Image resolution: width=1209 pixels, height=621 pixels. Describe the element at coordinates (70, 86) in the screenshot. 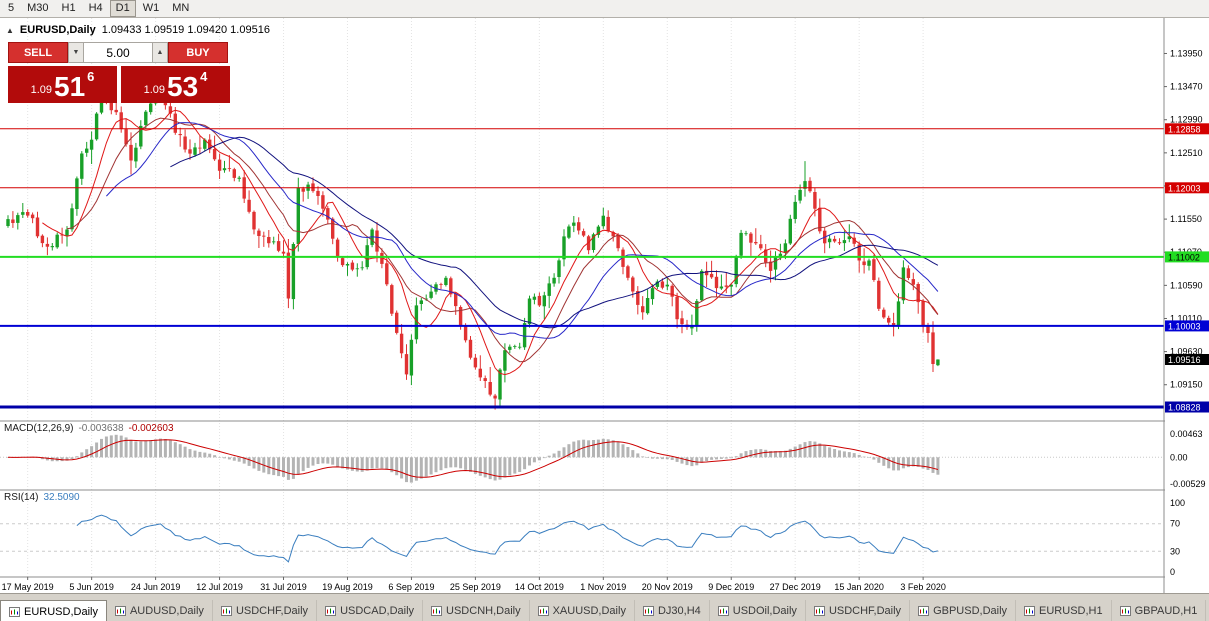

I see `sell-price-big: 51` at that location.